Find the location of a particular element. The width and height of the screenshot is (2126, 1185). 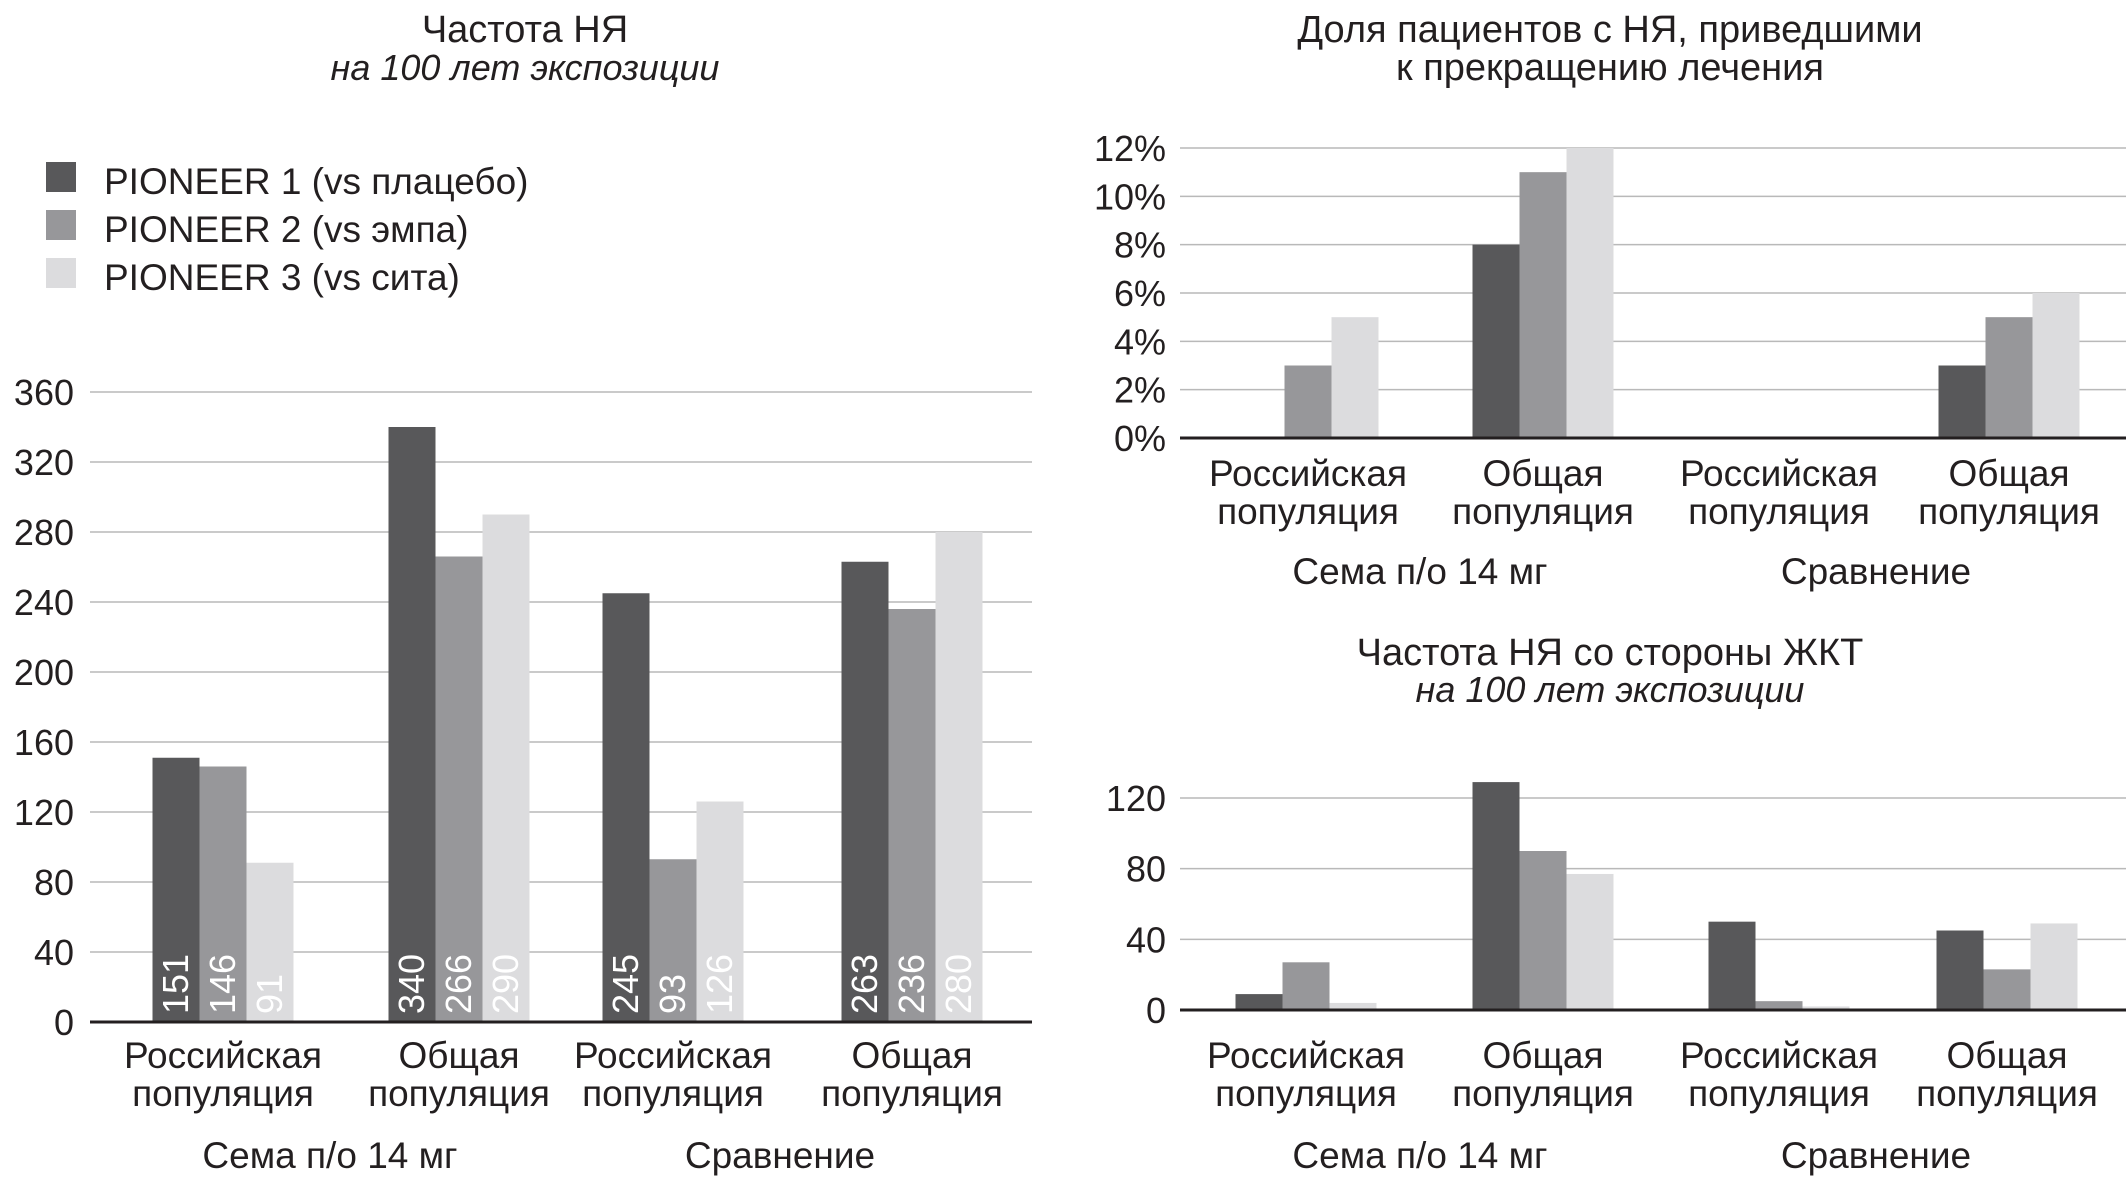

data-label: 340 is located at coordinates (411, 984).